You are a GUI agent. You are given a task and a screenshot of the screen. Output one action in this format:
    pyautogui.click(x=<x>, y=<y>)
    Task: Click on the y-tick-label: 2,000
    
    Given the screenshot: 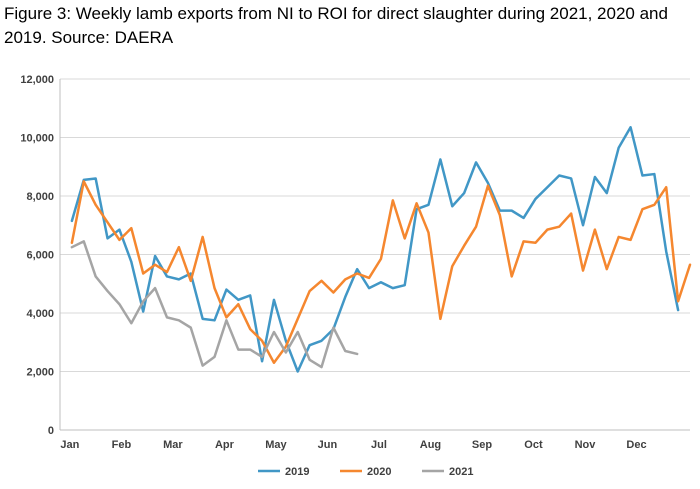 What is the action you would take?
    pyautogui.click(x=40, y=373)
    